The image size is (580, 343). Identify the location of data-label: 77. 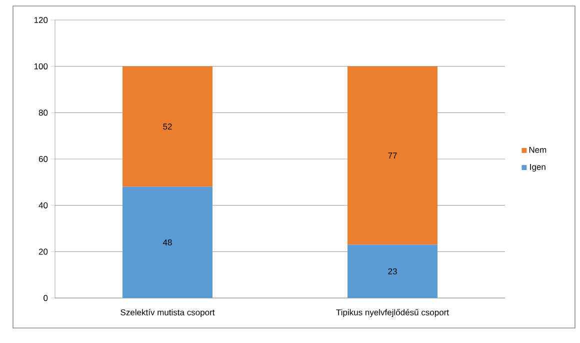
(392, 155).